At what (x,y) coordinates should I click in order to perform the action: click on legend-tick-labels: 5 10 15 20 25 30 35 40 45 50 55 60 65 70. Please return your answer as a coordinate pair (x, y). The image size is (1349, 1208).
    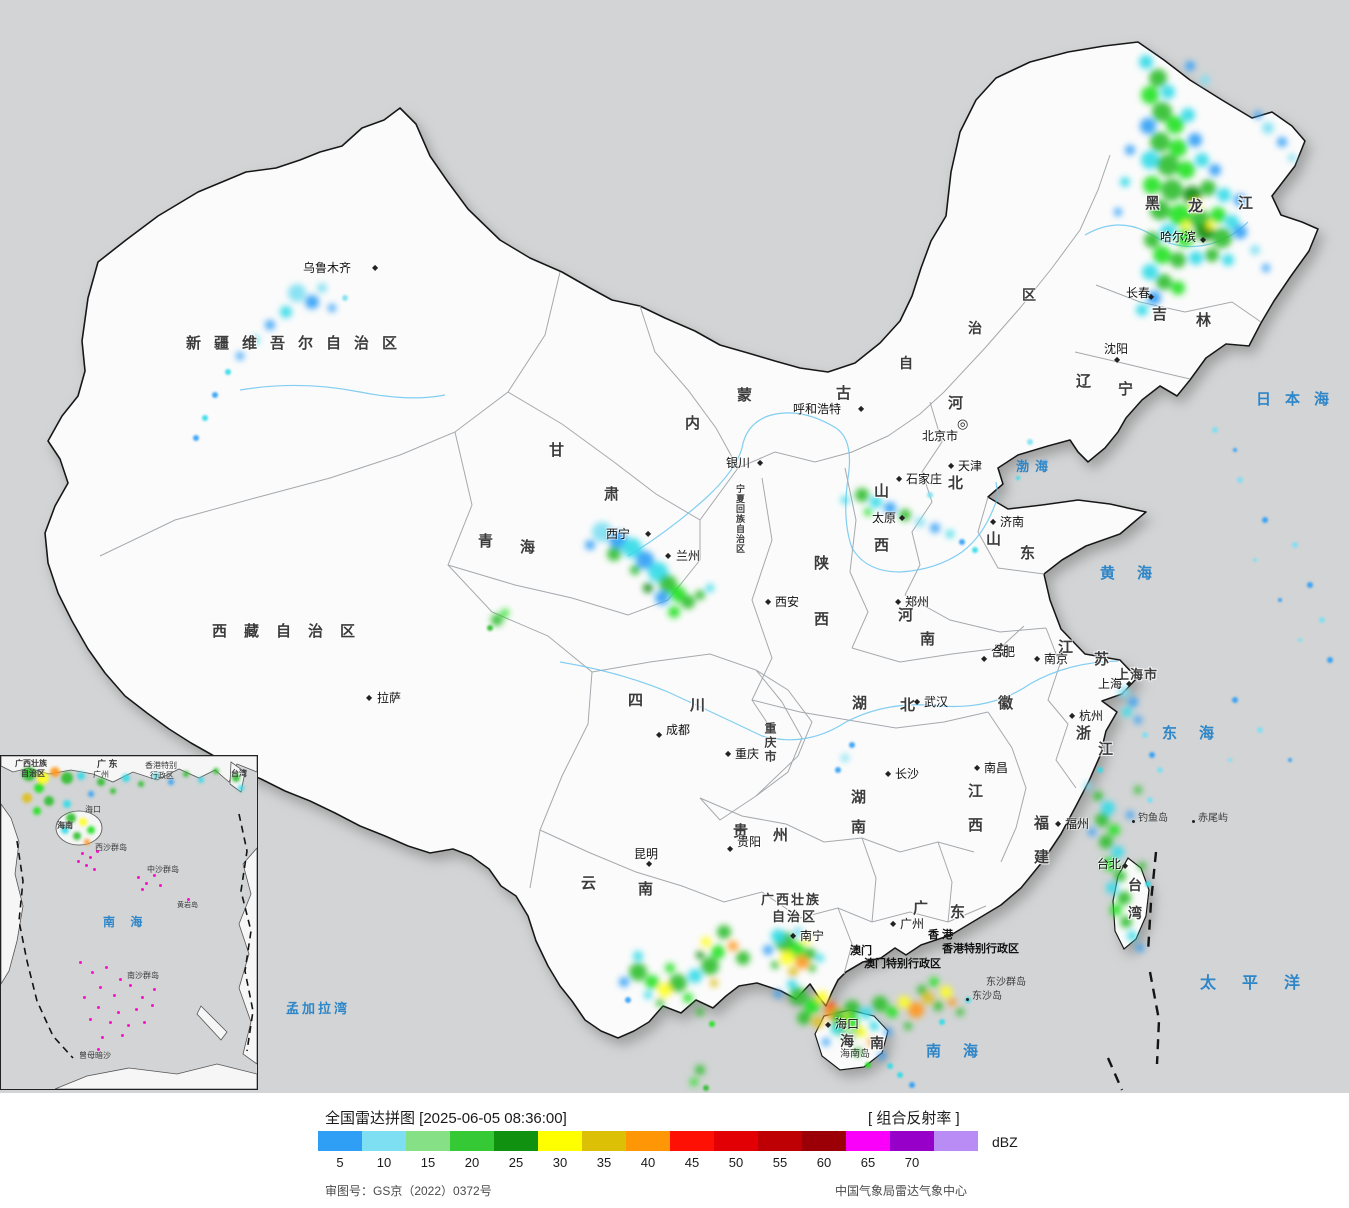
    Looking at the image, I should click on (626, 1162).